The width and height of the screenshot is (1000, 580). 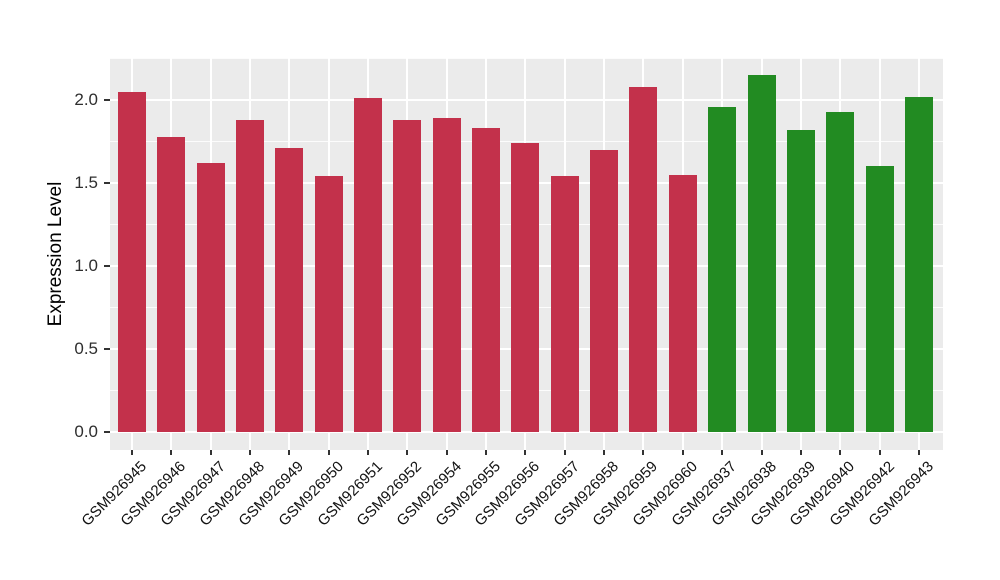 What do you see at coordinates (289, 290) in the screenshot?
I see `bar-GSM926949` at bounding box center [289, 290].